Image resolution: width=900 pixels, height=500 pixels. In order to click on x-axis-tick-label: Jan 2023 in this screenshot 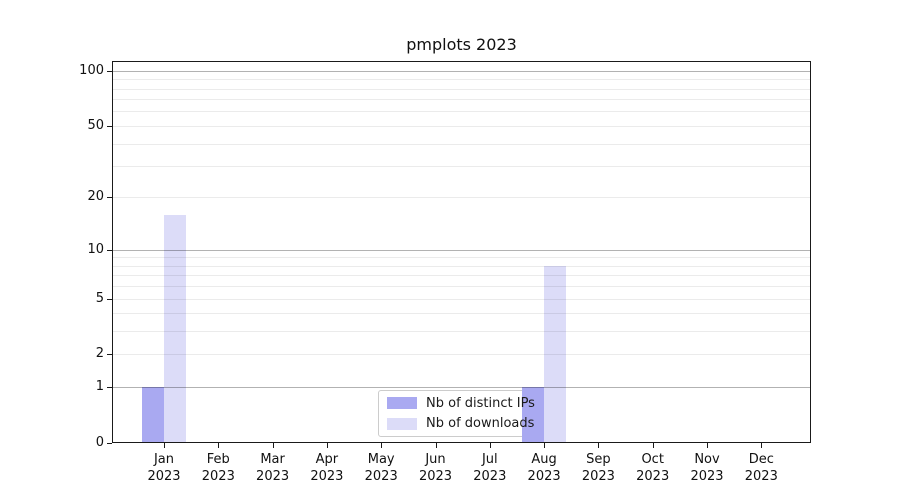, I will do `click(164, 468)`.